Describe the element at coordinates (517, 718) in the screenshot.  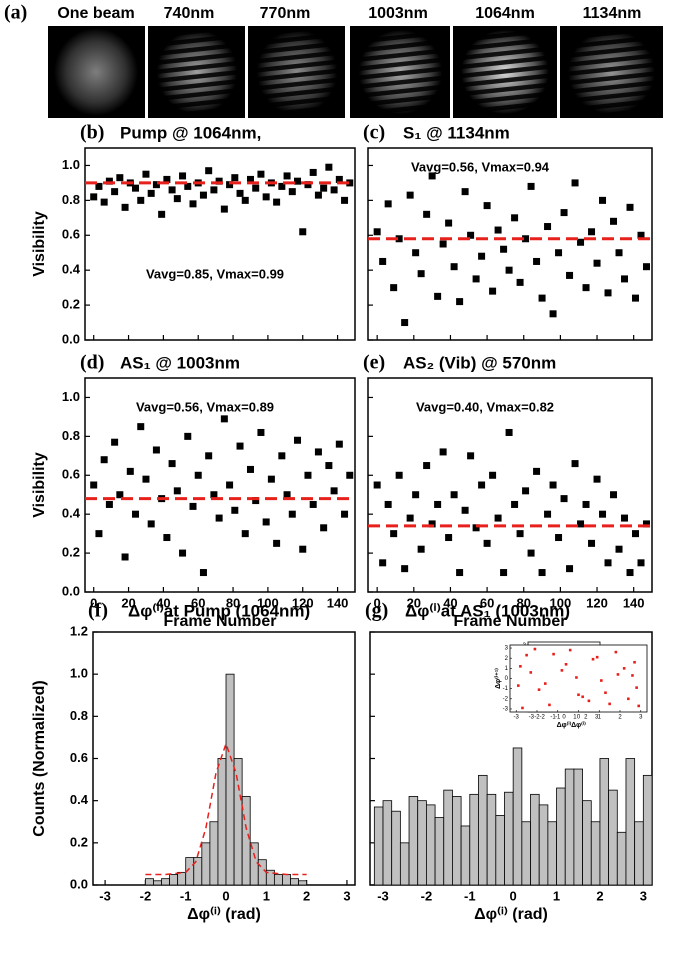
I see `inset-x-tick-label: -3` at that location.